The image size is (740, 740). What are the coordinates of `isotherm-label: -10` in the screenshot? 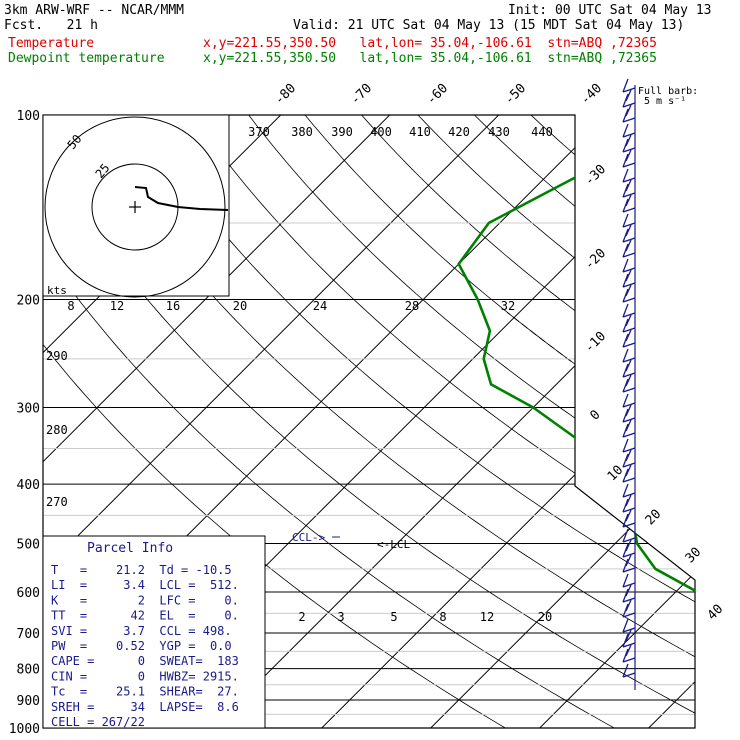 It's located at (595, 342).